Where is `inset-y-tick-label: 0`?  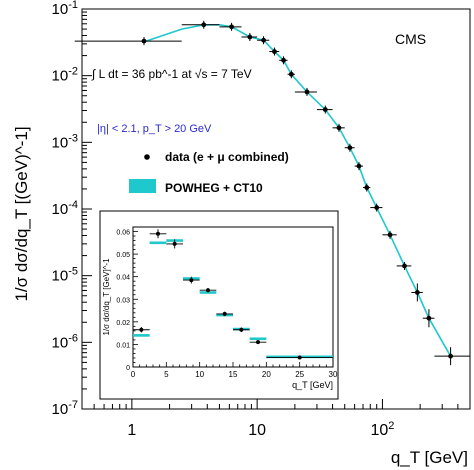
inset-y-tick-label: 0 is located at coordinates (128, 368).